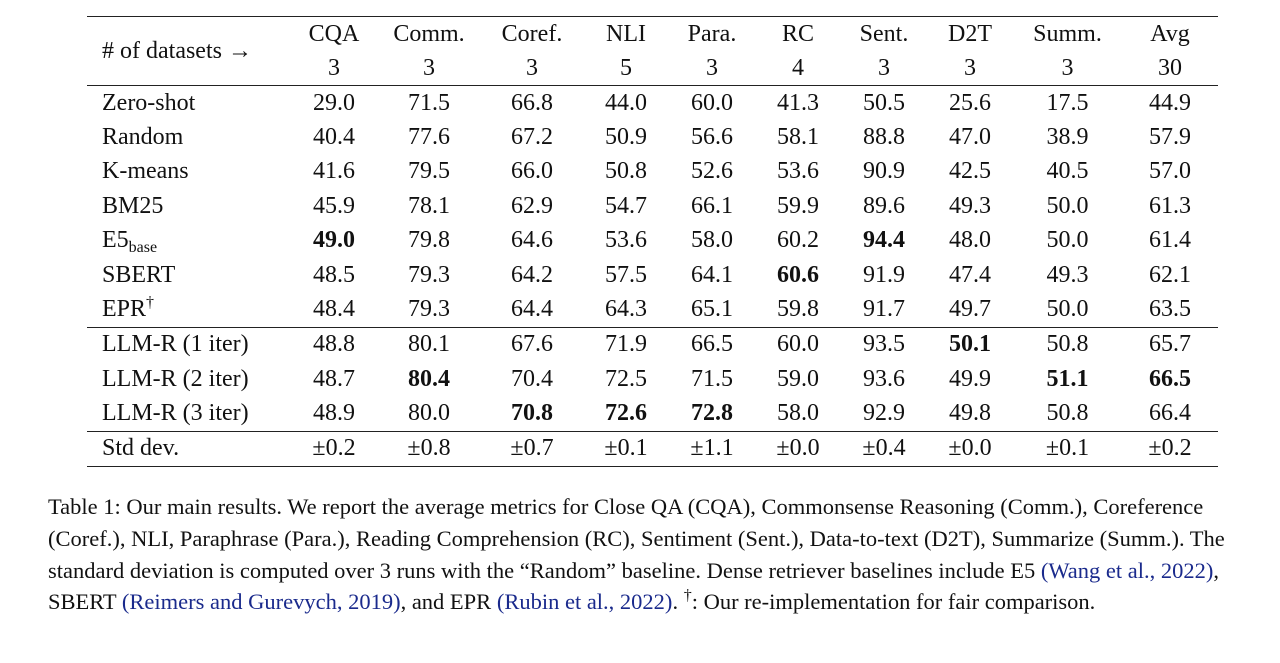  I want to click on column-header: Sent., so click(884, 33).